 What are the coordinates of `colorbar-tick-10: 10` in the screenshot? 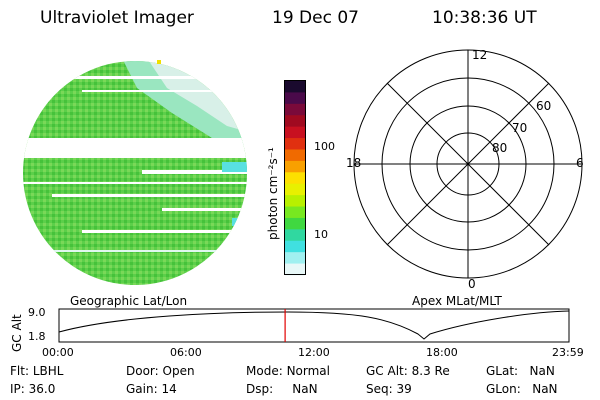 It's located at (321, 234).